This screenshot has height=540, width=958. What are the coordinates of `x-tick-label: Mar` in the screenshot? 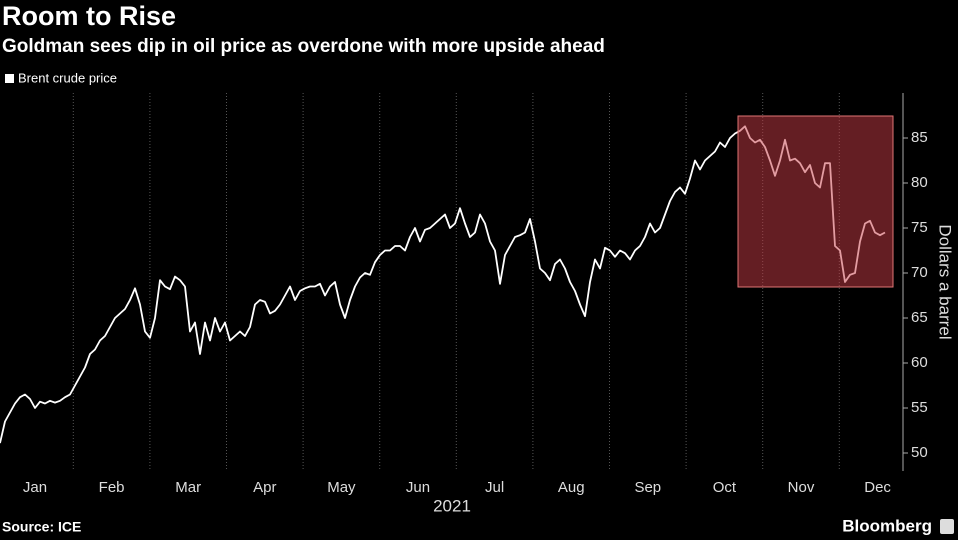 It's located at (188, 487).